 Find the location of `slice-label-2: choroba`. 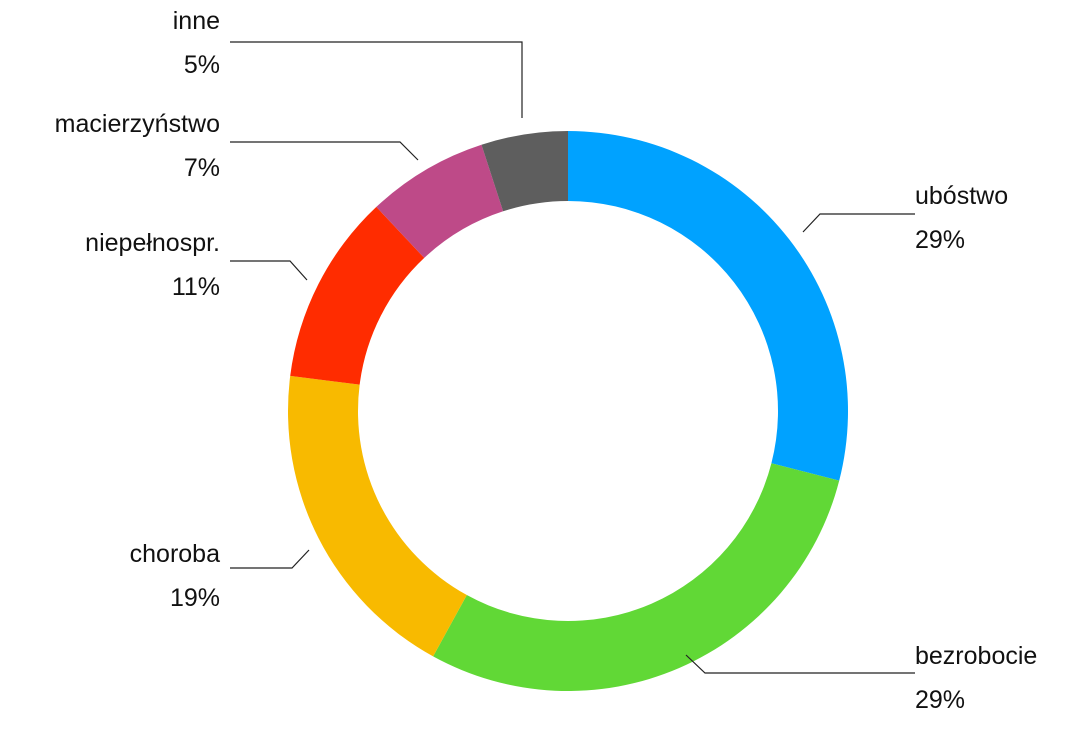

slice-label-2: choroba is located at coordinates (175, 554).